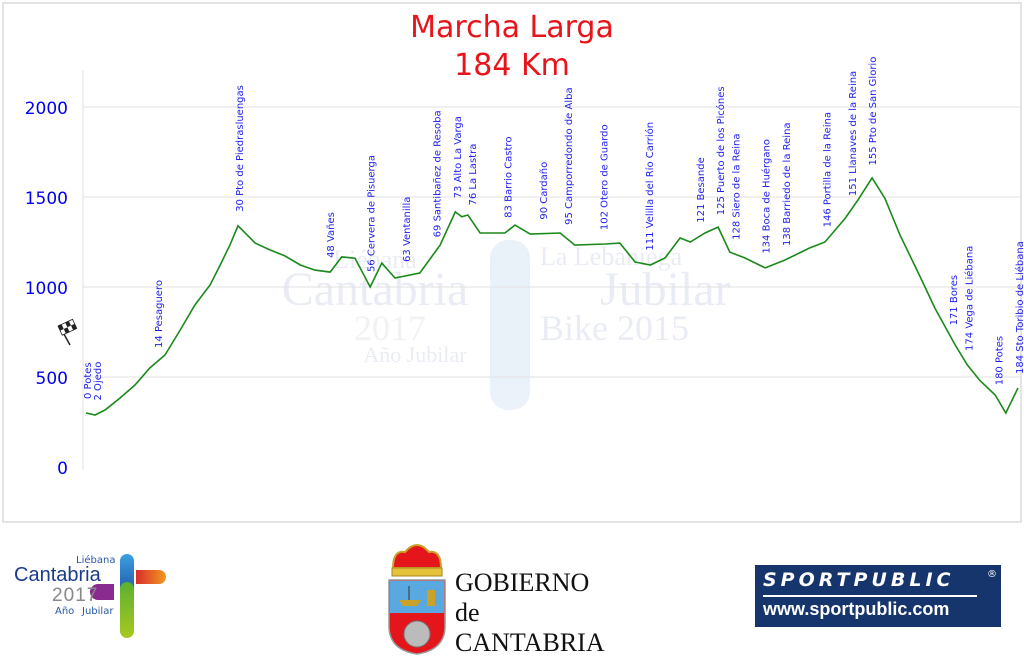 Image resolution: width=1024 pixels, height=665 pixels. I want to click on logo-text: Jubilar, so click(98, 611).